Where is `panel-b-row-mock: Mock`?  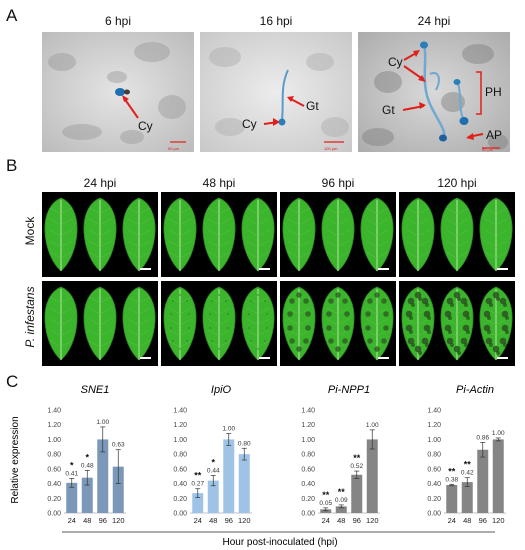 panel-b-row-mock: Mock is located at coordinates (30, 231).